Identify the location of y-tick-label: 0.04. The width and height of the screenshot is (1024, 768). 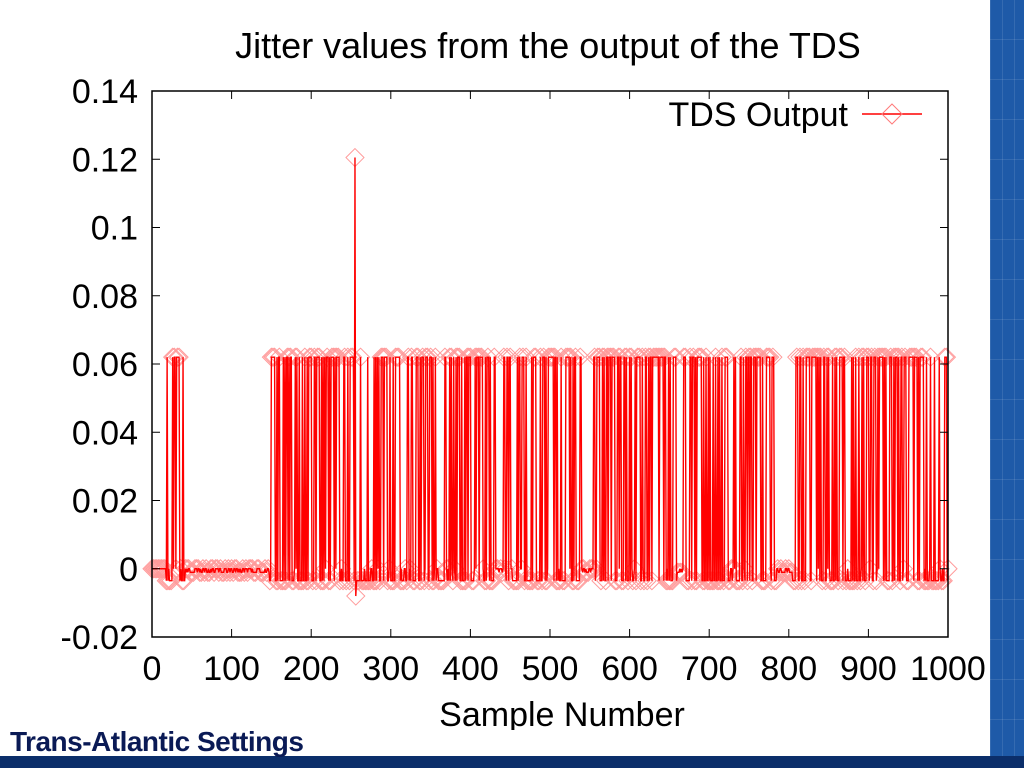
(105, 433).